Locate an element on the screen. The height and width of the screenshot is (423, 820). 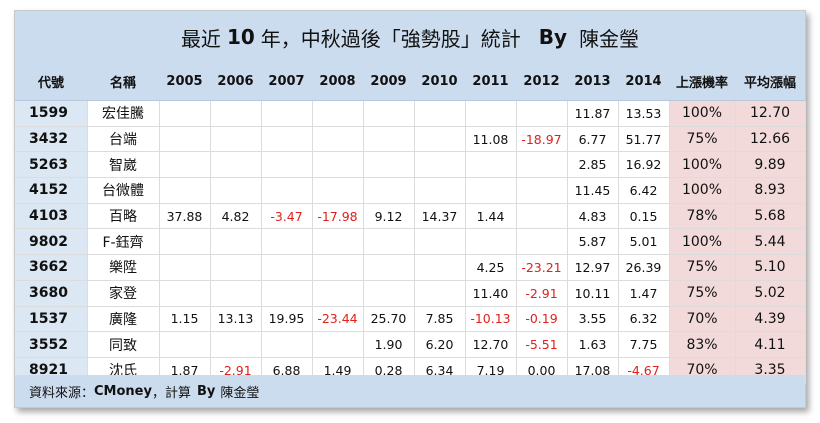
year-return: 4.82 is located at coordinates (236, 216).